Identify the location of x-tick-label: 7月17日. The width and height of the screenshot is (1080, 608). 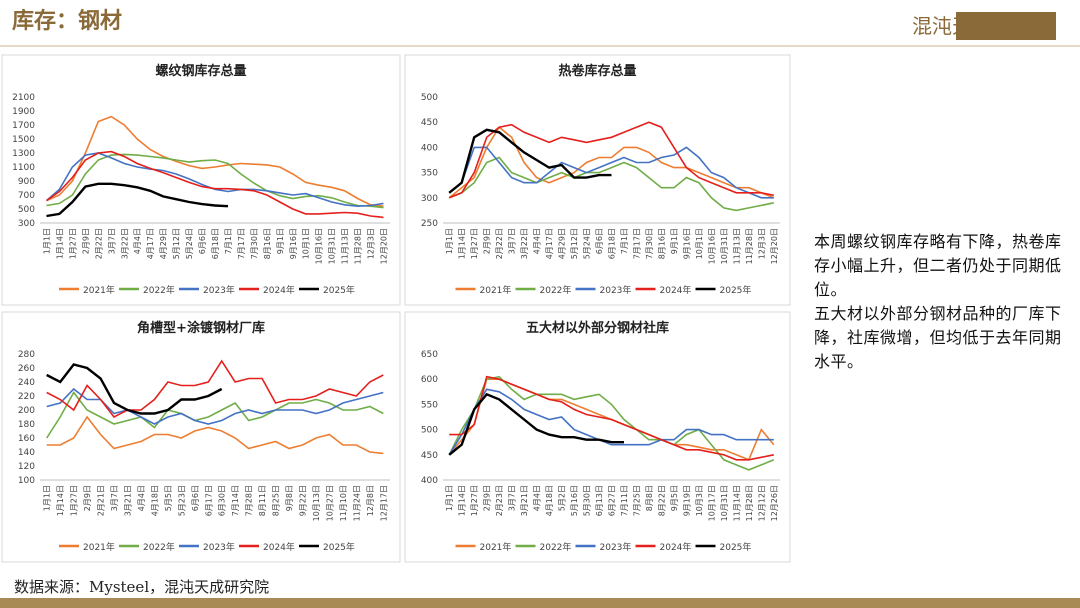
(241, 243).